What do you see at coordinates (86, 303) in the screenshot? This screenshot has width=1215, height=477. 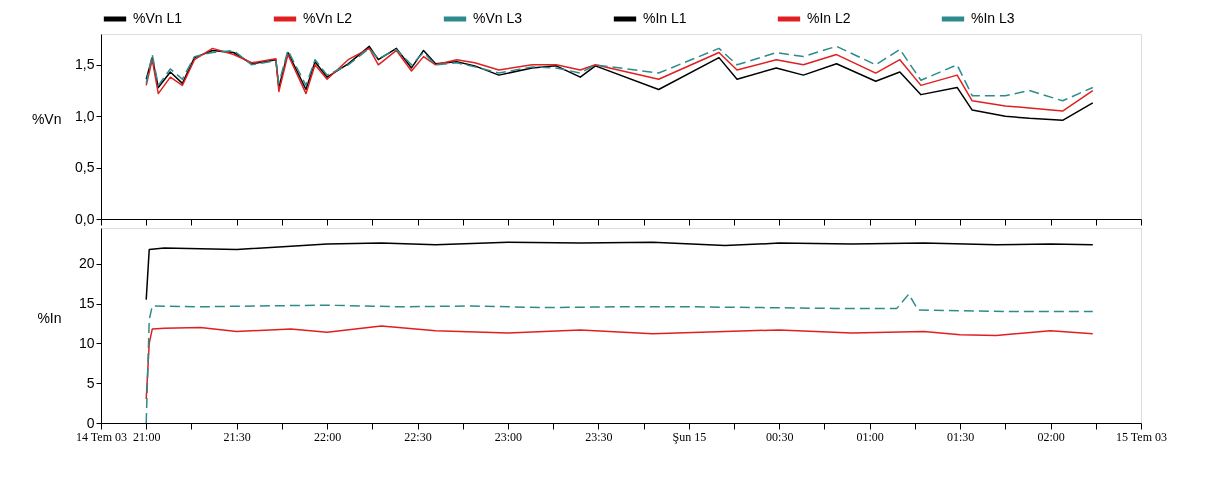 I see `y-tick-label: 15` at bounding box center [86, 303].